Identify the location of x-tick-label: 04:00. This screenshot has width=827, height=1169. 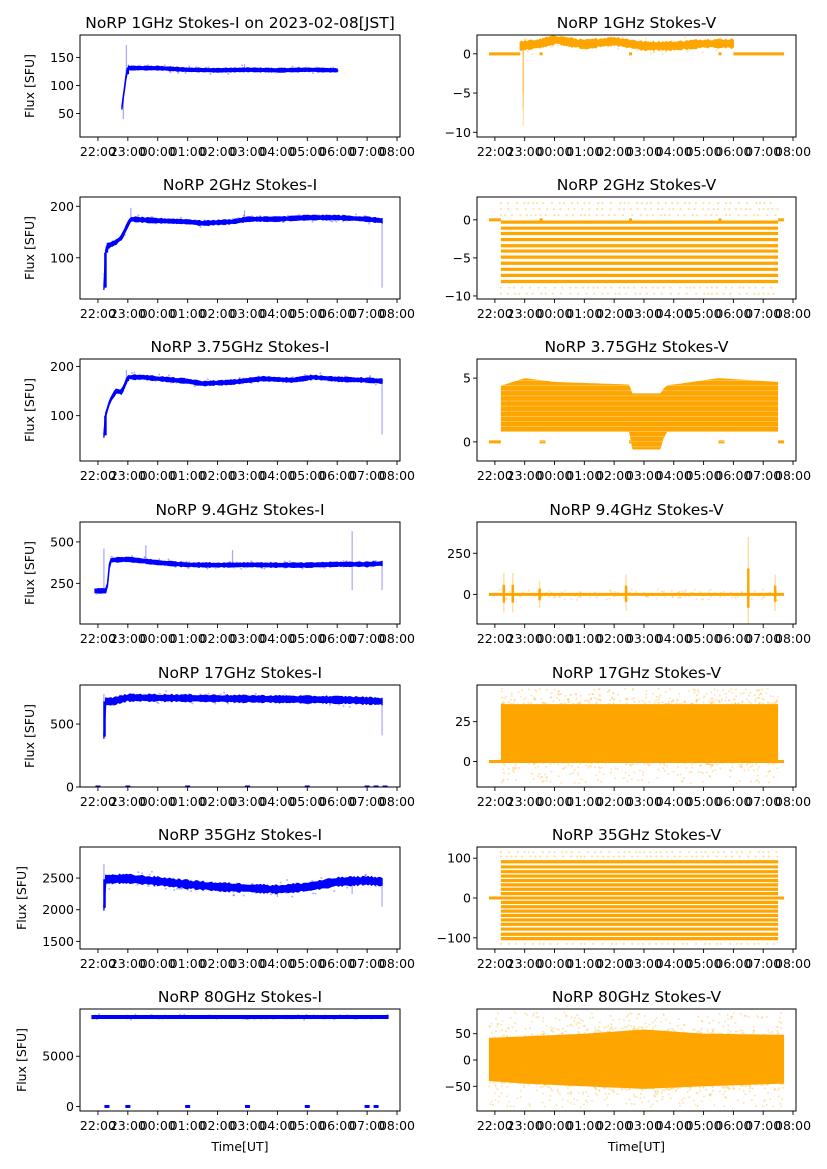
(277, 963).